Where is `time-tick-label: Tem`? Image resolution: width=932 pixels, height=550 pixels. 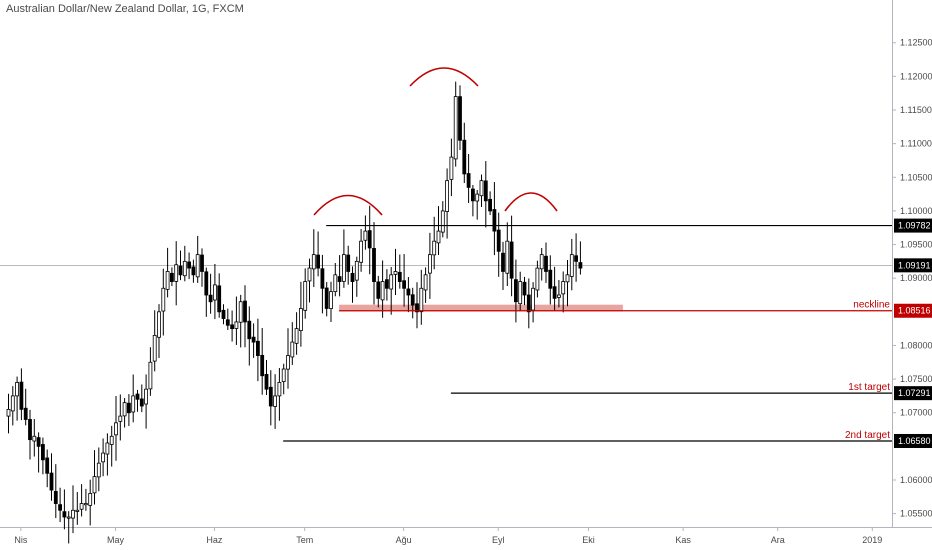 time-tick-label: Tem is located at coordinates (304, 540).